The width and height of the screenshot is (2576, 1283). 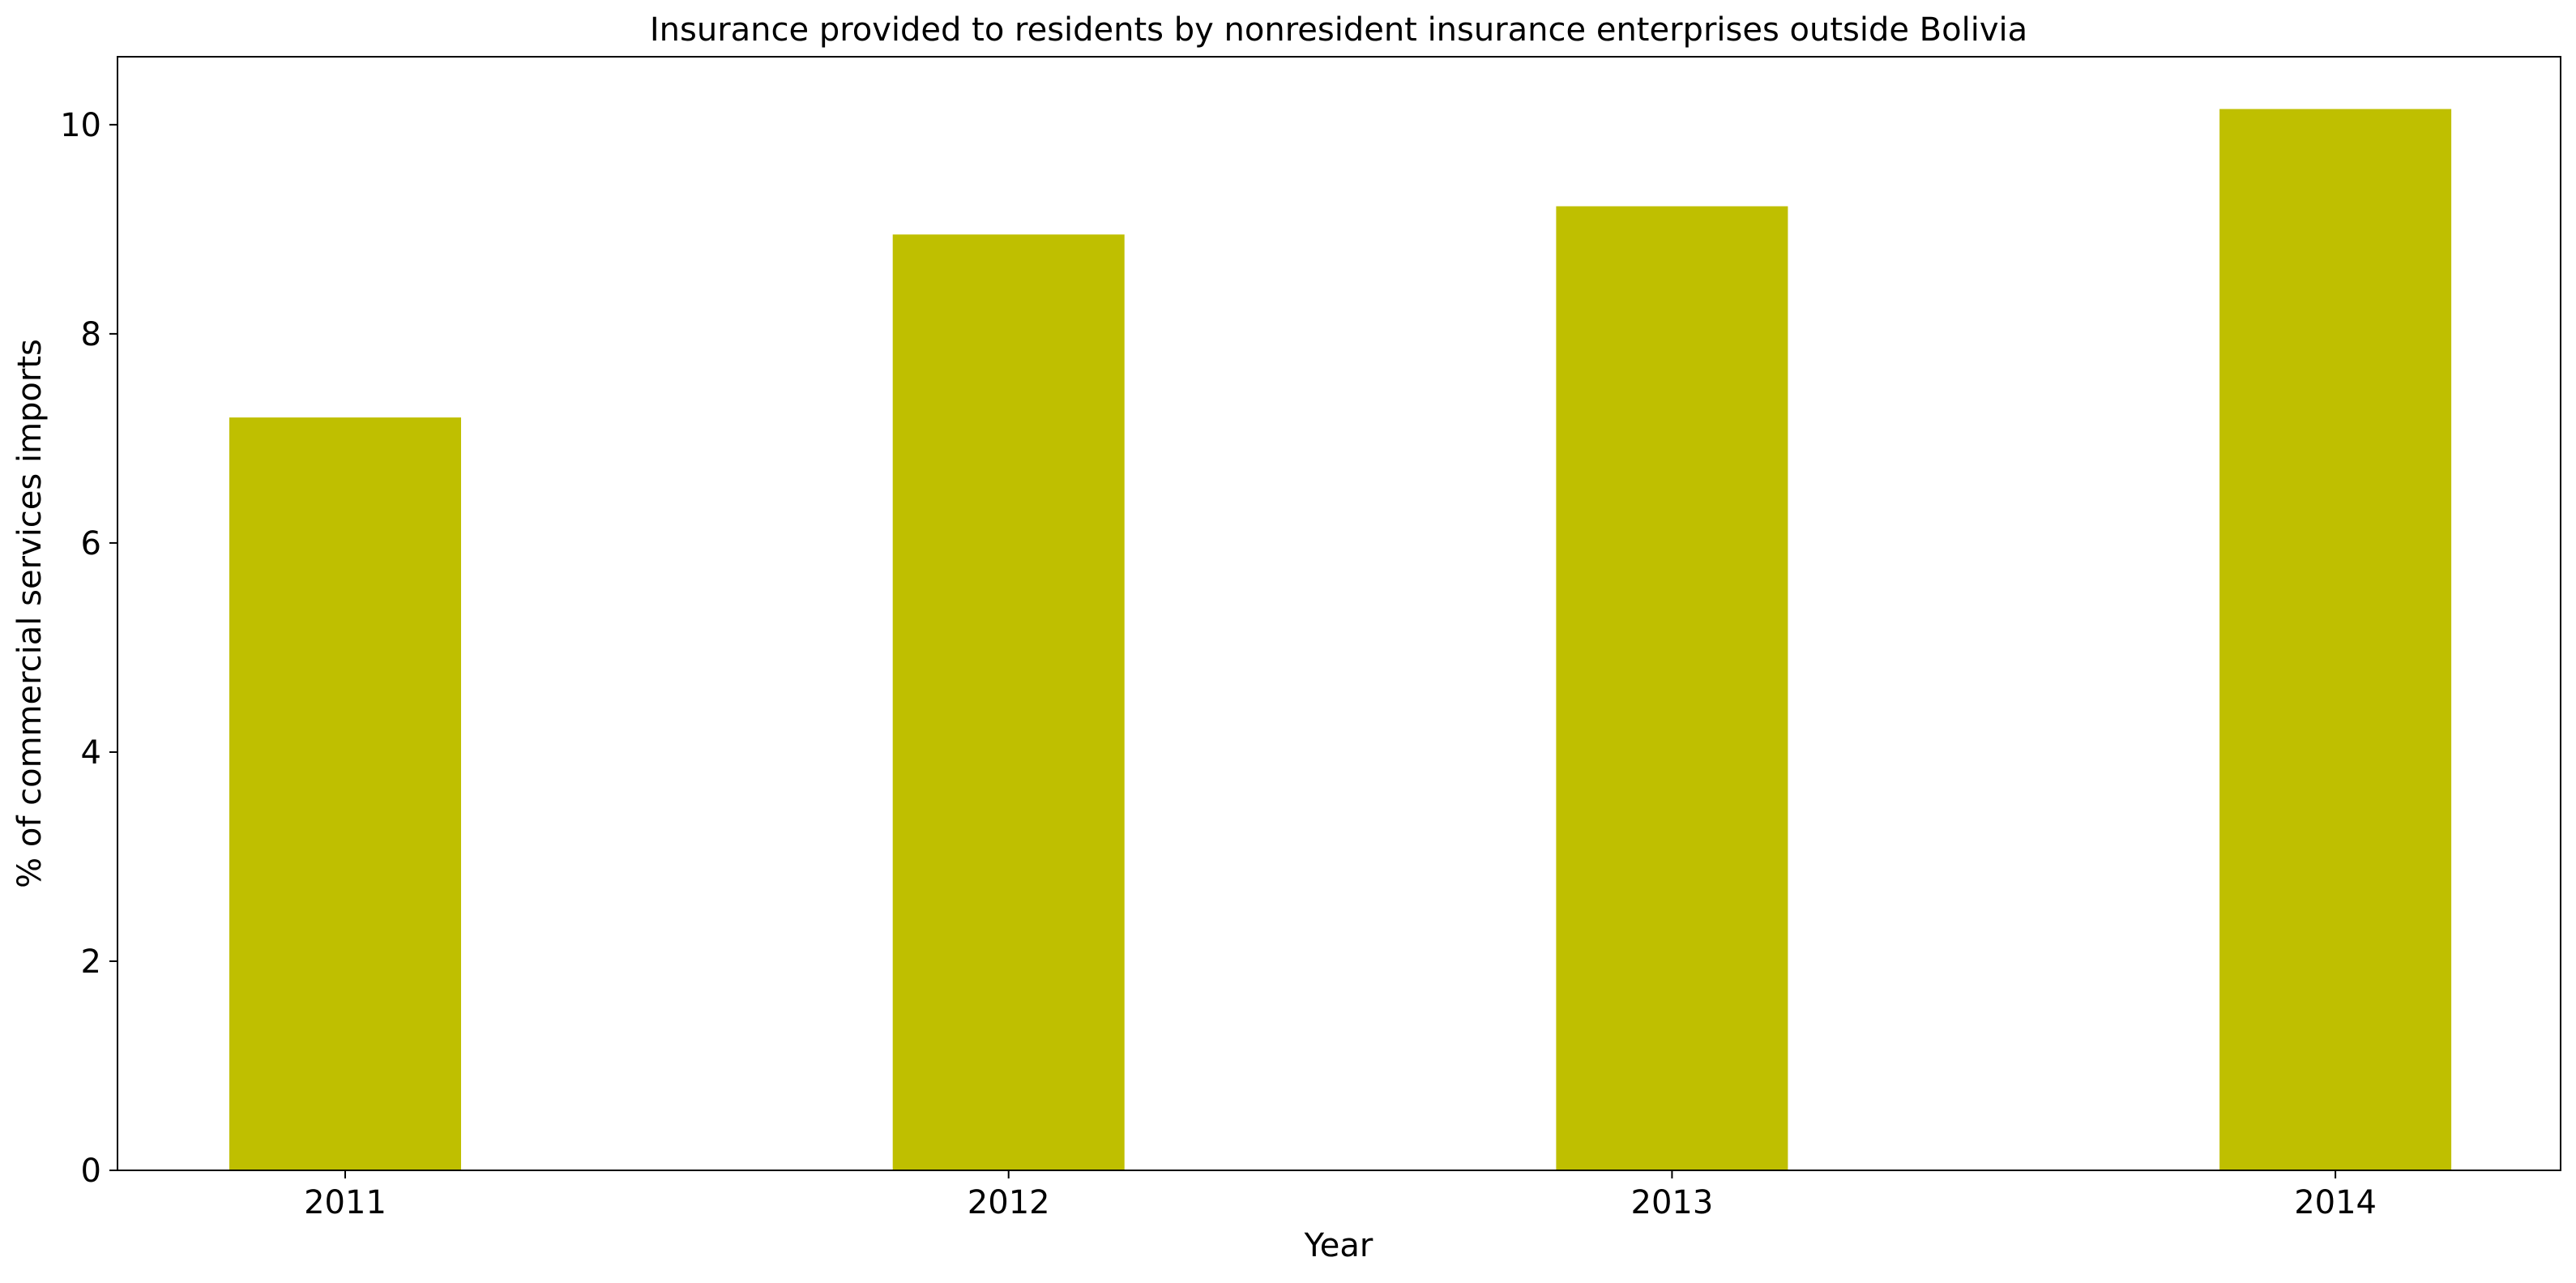 What do you see at coordinates (30, 613) in the screenshot?
I see `y-axis-label: % of commercial services imports` at bounding box center [30, 613].